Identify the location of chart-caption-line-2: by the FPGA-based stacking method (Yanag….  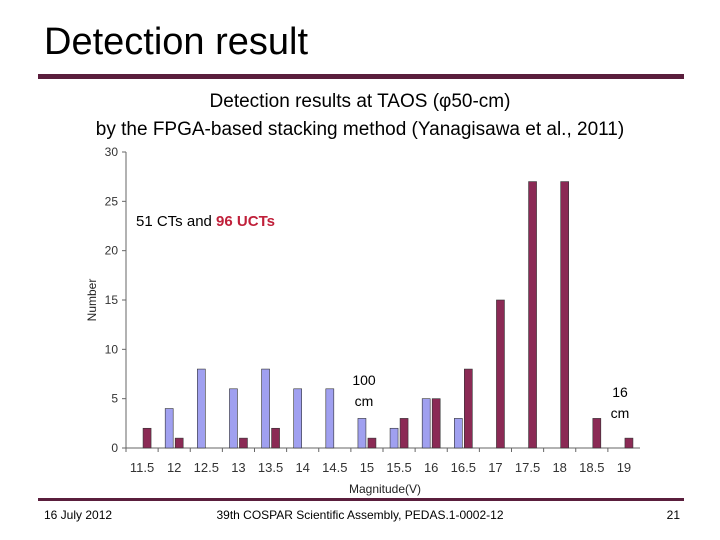
(360, 129).